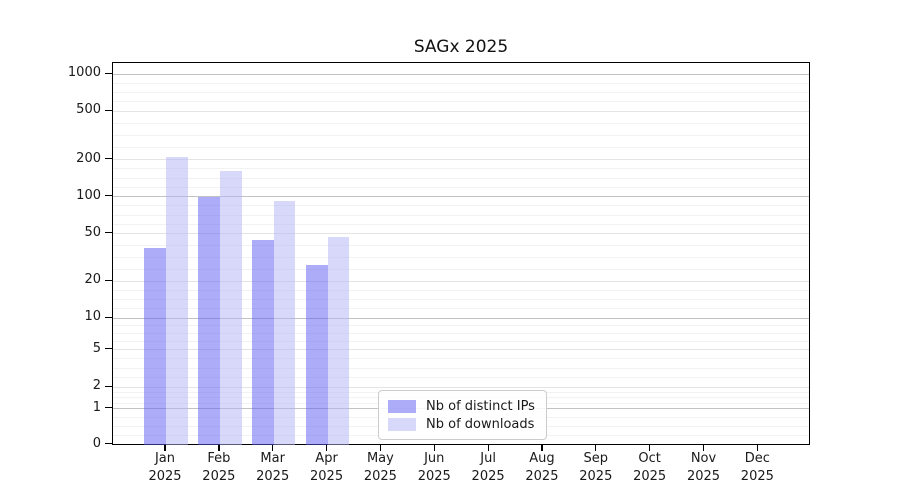  I want to click on bar-nb-of-distinct-ips-jan, so click(155, 346).